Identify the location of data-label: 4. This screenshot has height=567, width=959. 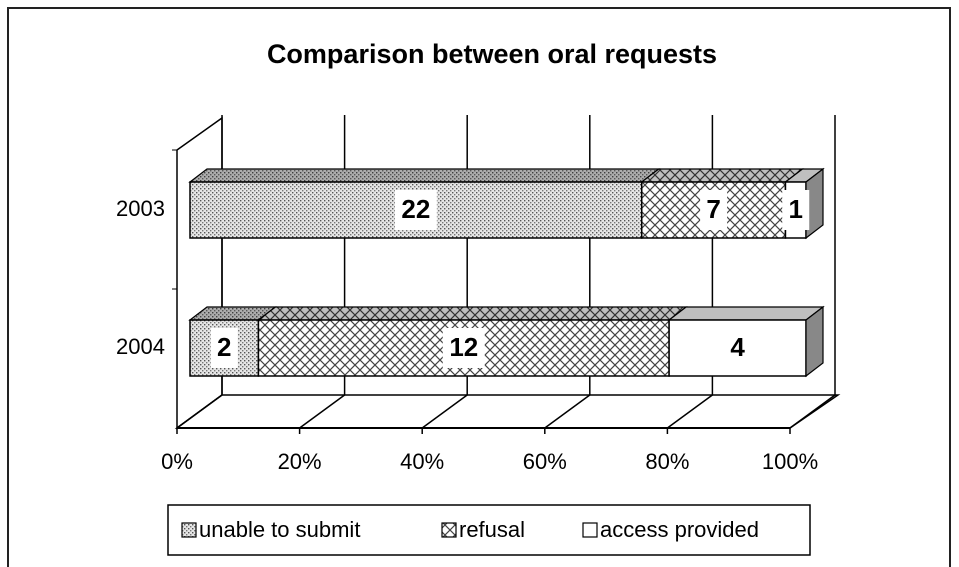
(737, 347).